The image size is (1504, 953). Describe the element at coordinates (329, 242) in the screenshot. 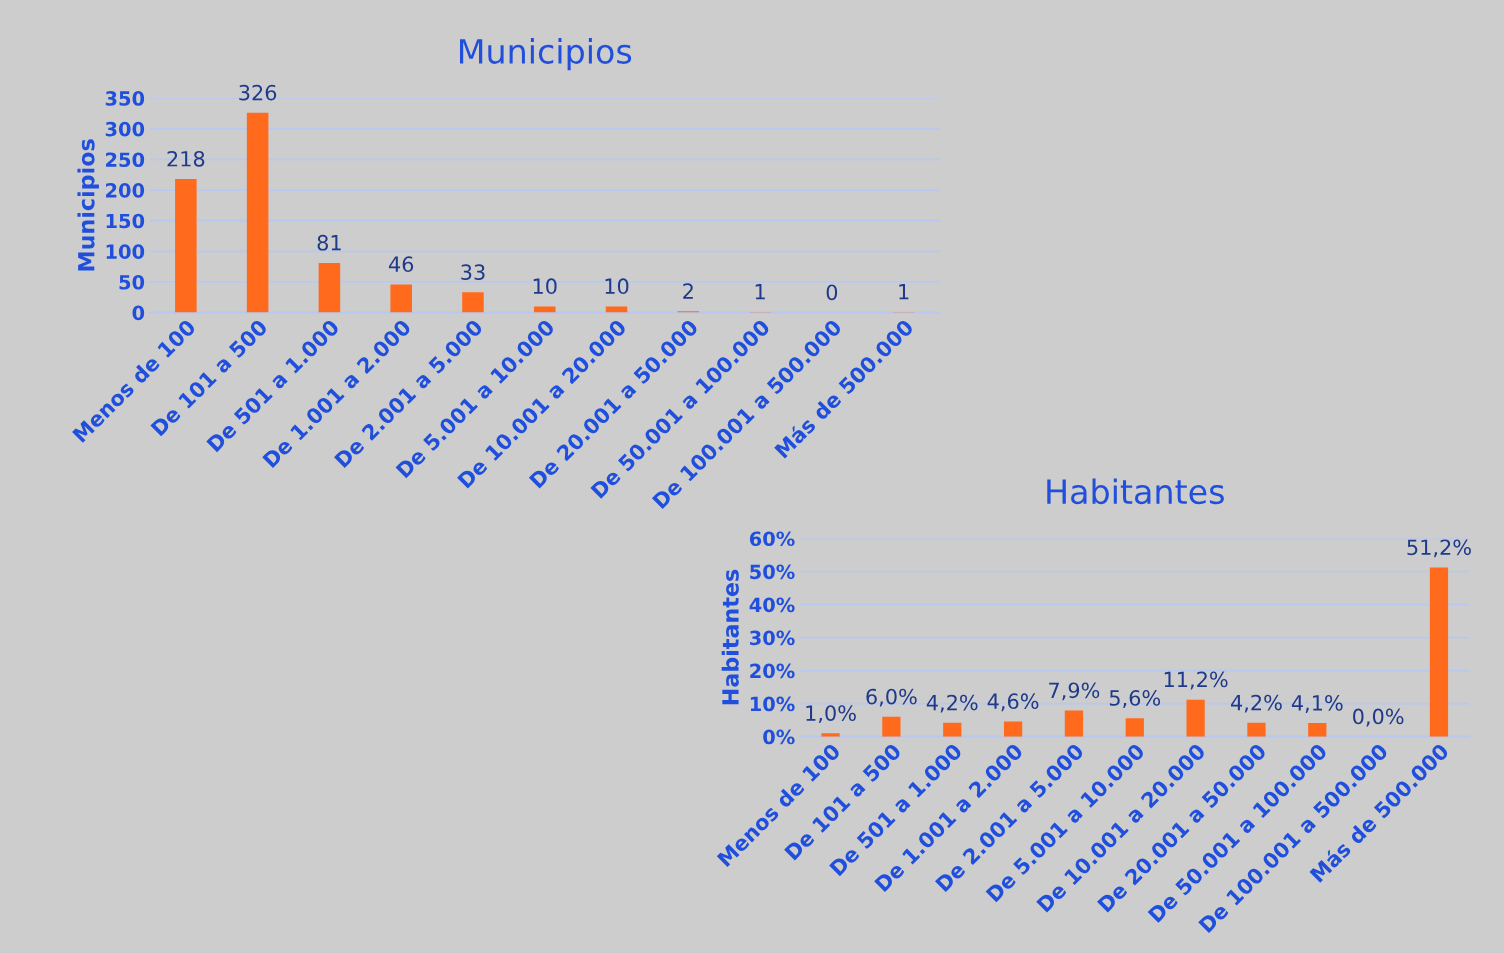

I see `data-label: 81` at that location.